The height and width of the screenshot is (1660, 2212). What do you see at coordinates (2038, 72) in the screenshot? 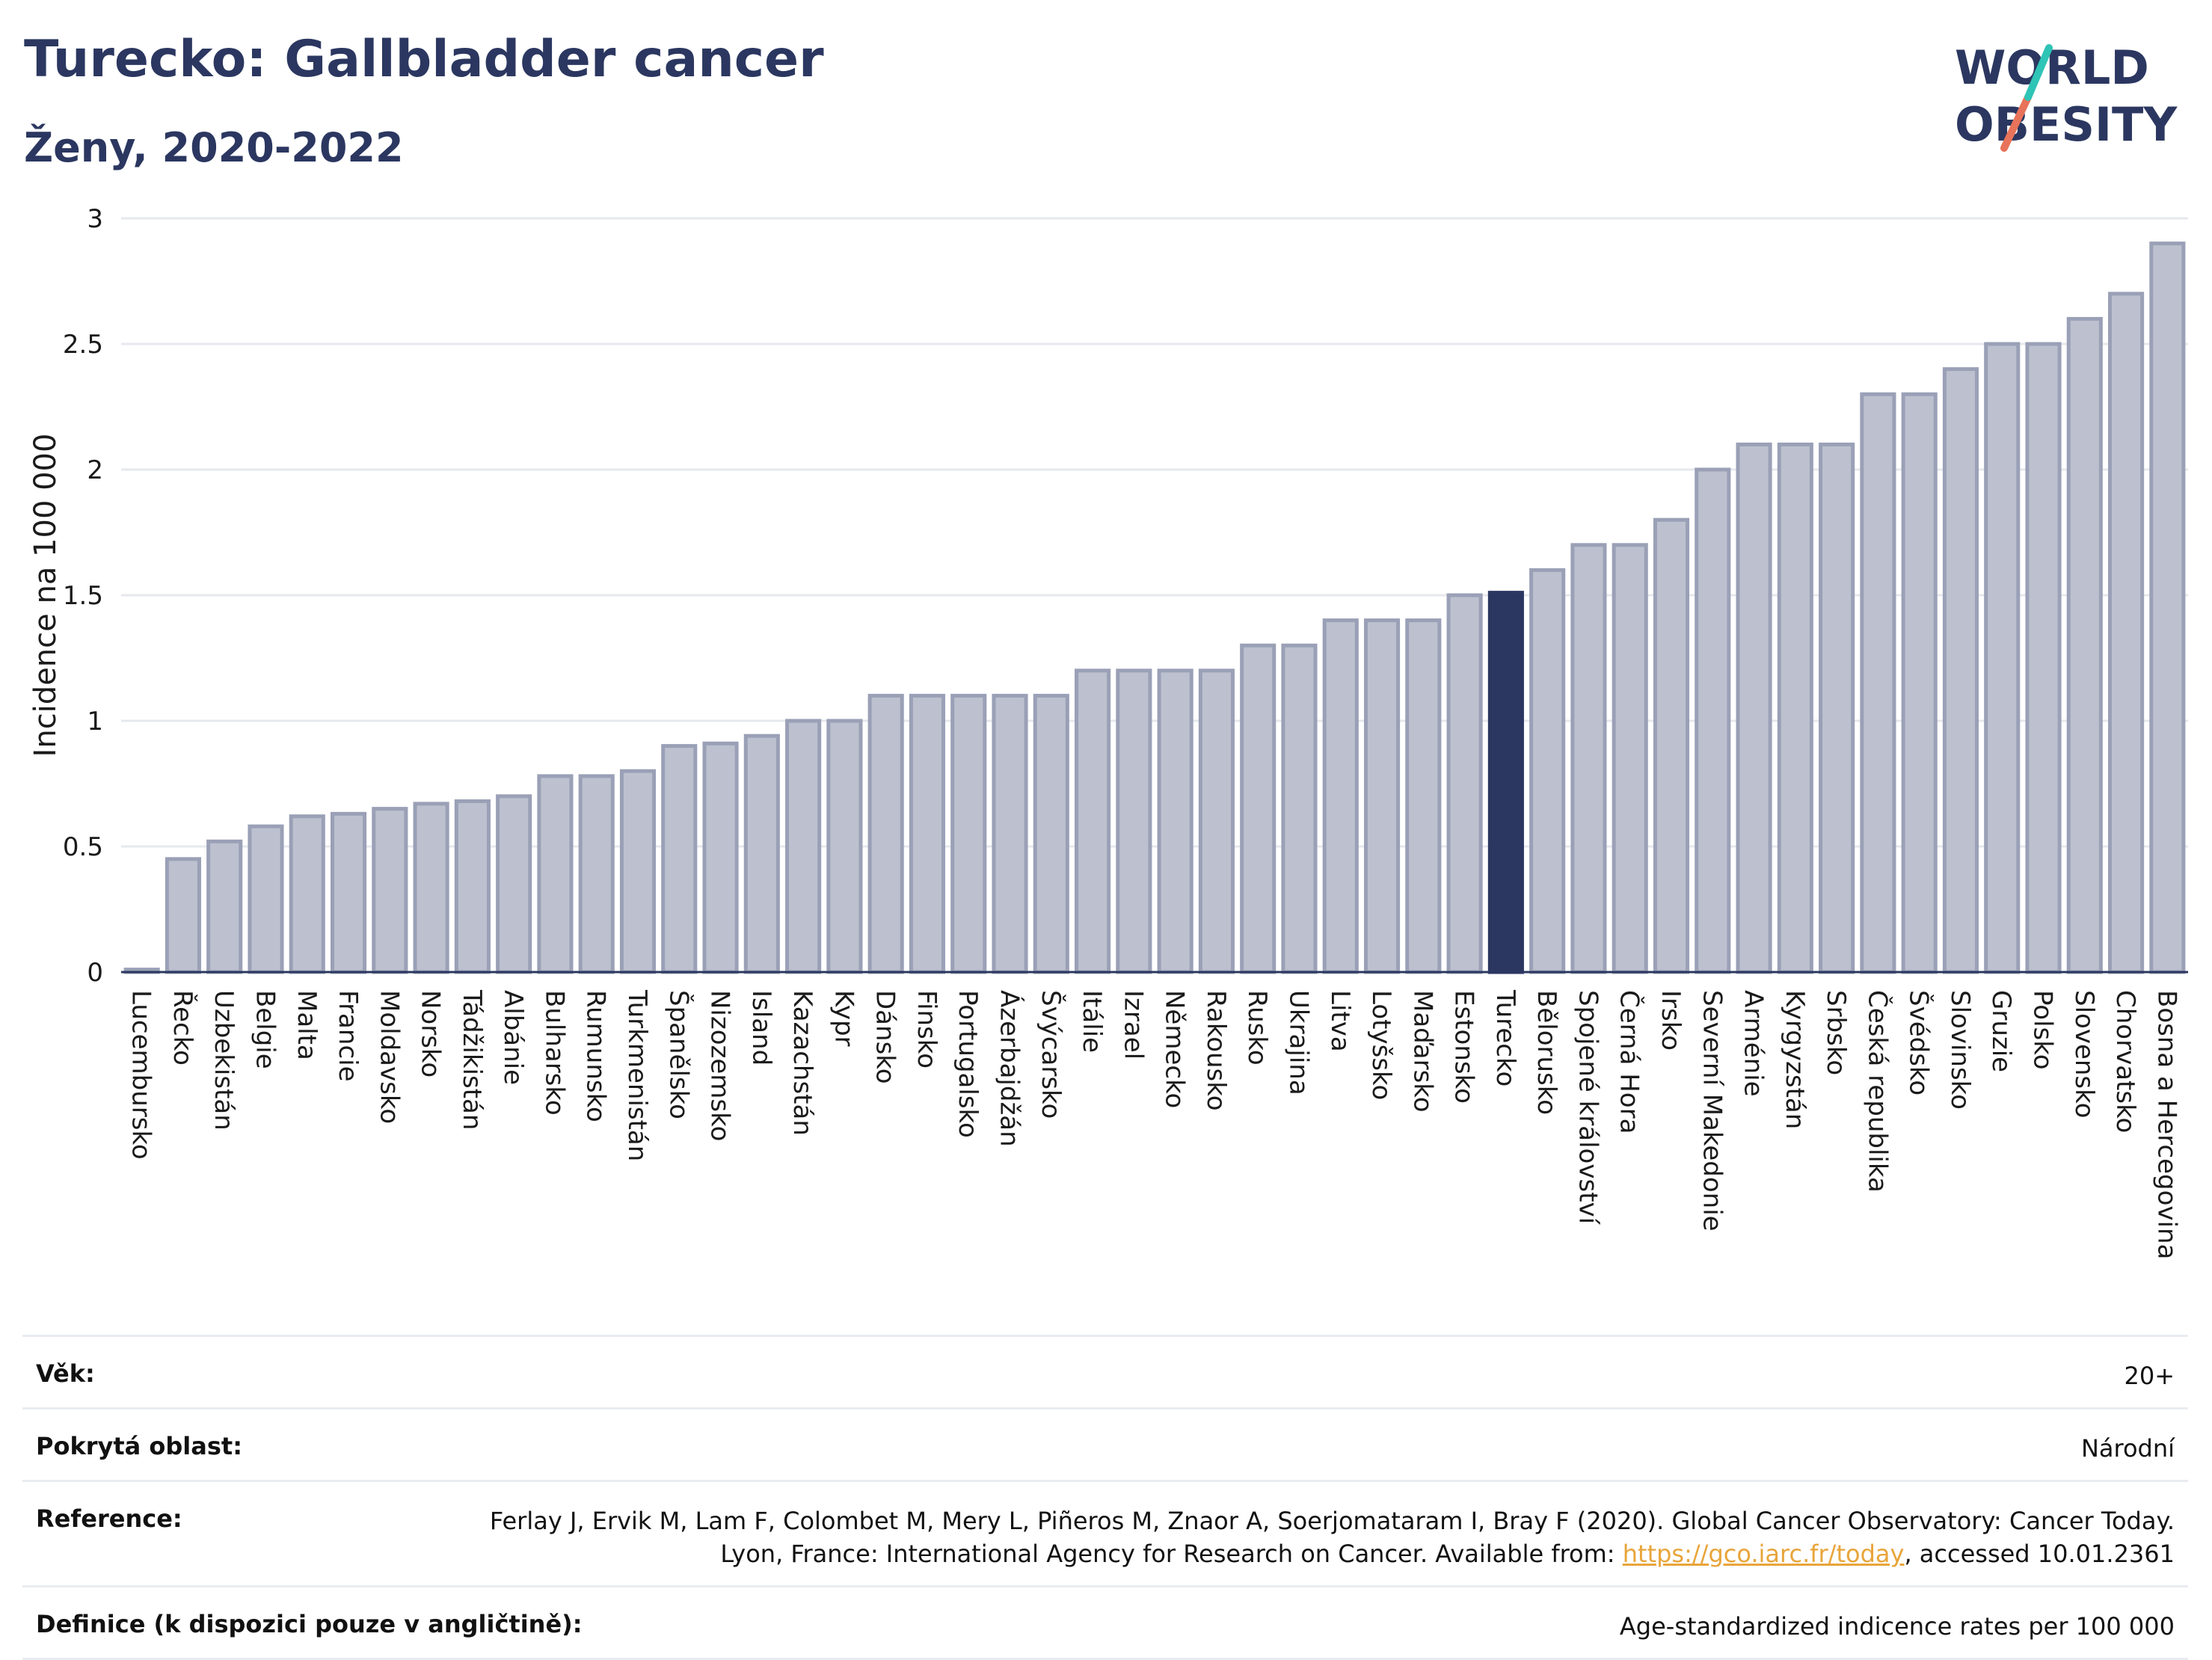
I see `logo-slash-teal` at bounding box center [2038, 72].